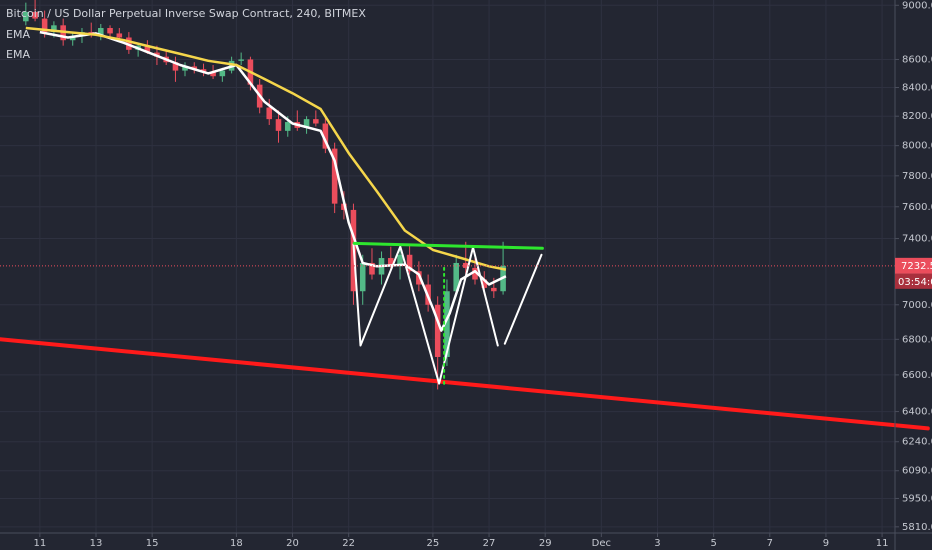 This screenshot has height=550, width=932. What do you see at coordinates (545, 543) in the screenshot?
I see `x-tick-label: 29` at bounding box center [545, 543].